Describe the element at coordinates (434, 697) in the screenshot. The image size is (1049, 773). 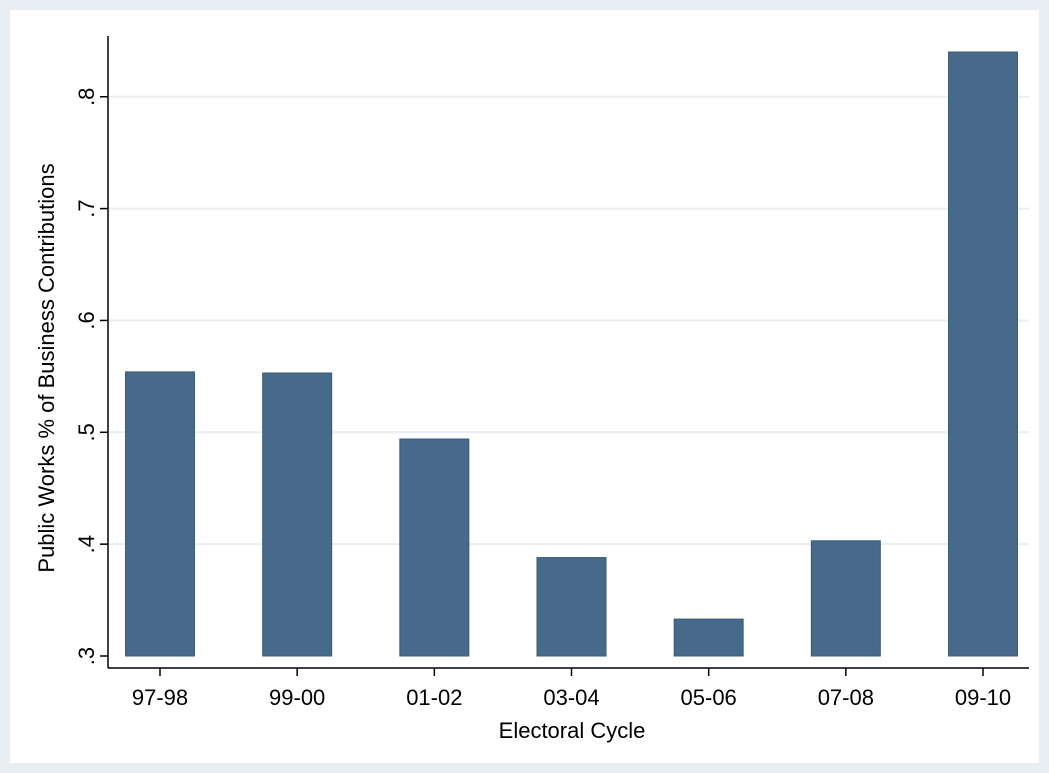
I see `x-tick-label: 01-02` at that location.